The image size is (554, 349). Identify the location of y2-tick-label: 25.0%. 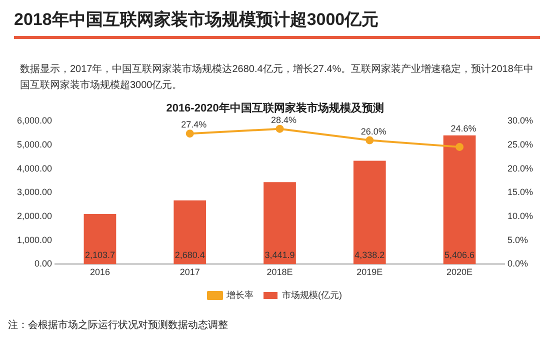
(520, 145).